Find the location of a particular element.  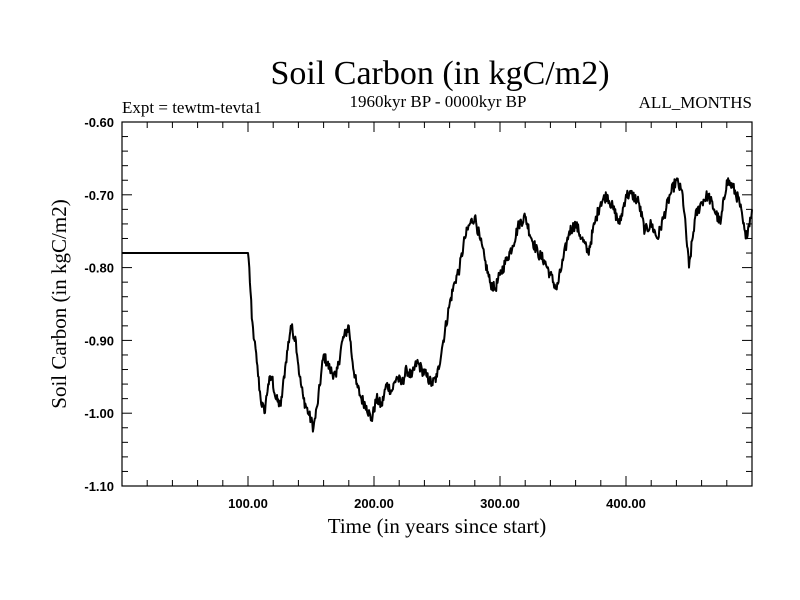

y-tick-label: -1.00 is located at coordinates (99, 413).